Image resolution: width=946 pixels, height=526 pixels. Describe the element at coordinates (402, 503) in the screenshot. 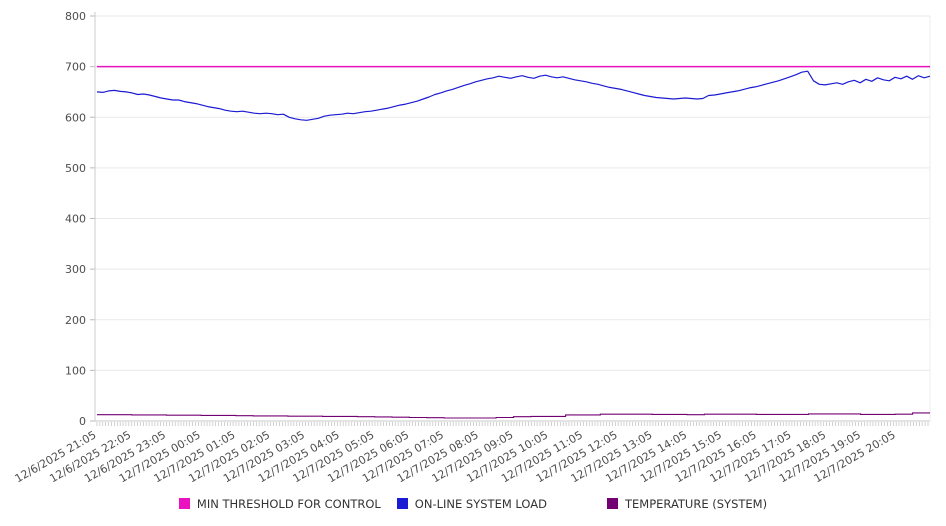

I see `legend-swatch-system-load` at that location.